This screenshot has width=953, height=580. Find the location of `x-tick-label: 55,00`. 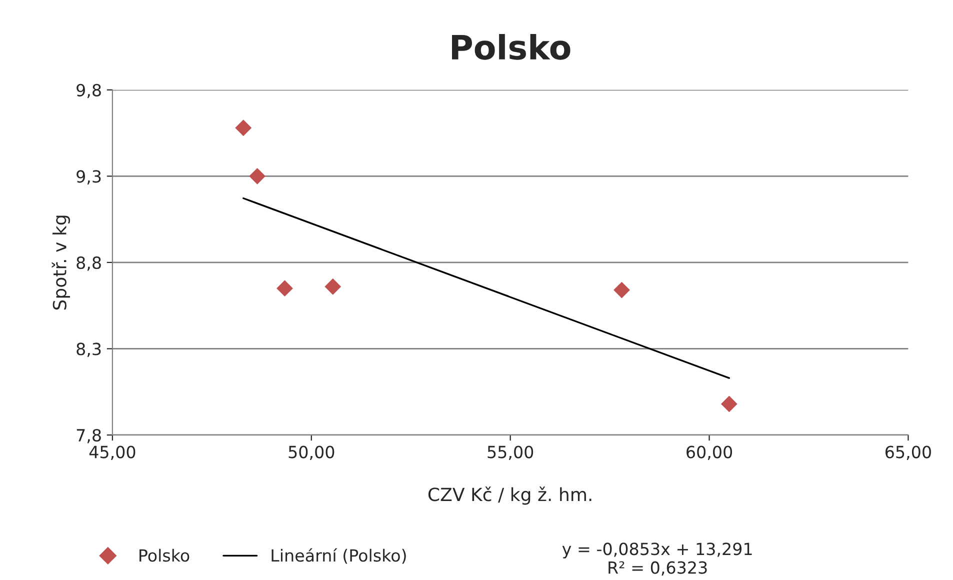

x-tick-label: 55,00 is located at coordinates (511, 453).